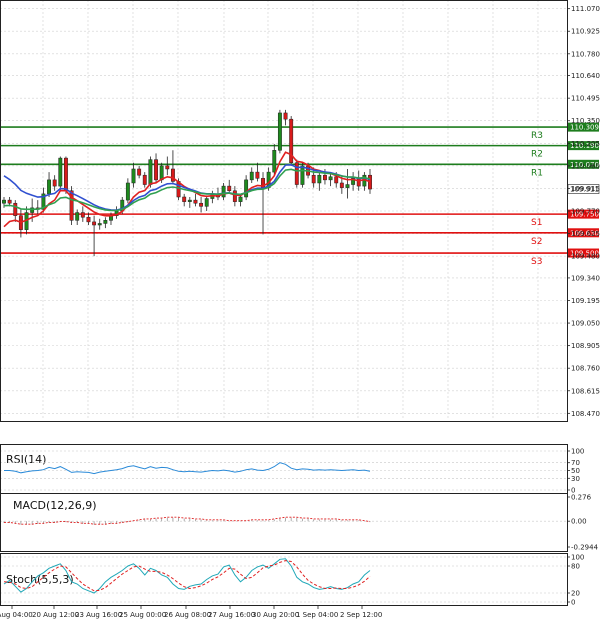 This screenshot has height=624, width=600. I want to click on moving-averages, so click(187, 189).